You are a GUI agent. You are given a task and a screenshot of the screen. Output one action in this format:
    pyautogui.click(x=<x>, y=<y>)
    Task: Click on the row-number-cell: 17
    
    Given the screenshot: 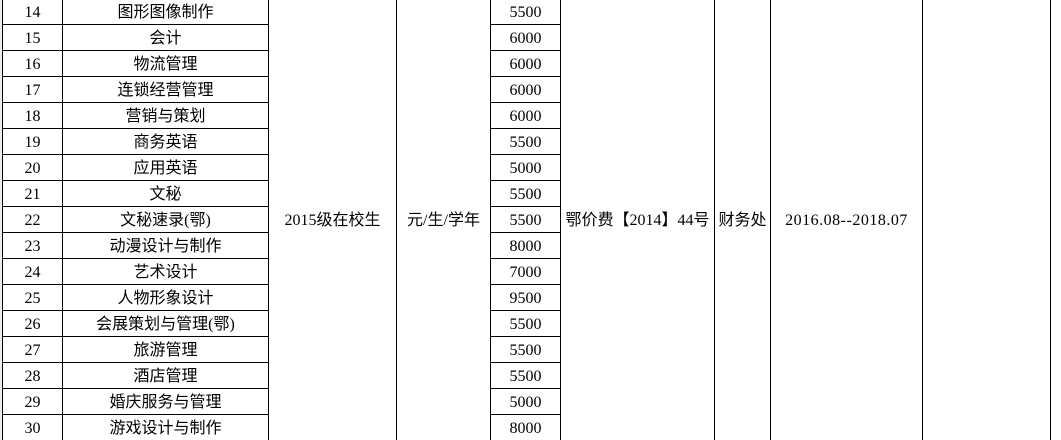 What is the action you would take?
    pyautogui.click(x=32, y=89)
    